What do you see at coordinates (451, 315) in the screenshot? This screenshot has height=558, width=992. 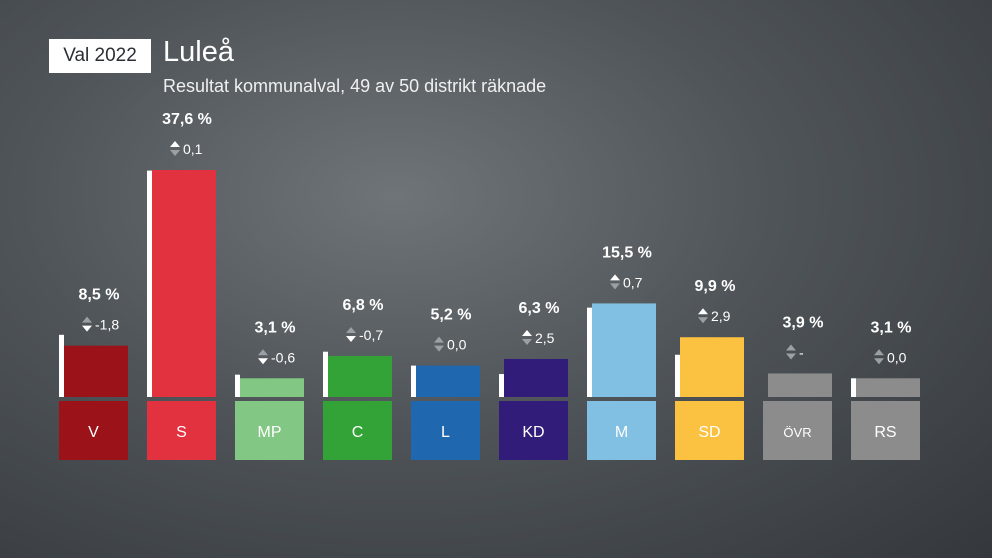 I see `value-label: 5,2 %` at bounding box center [451, 315].